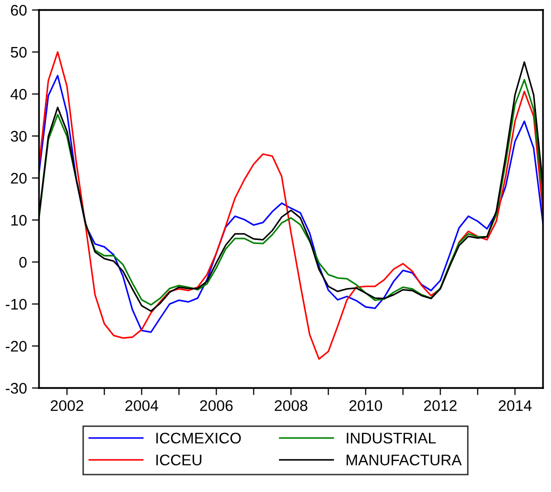  What do you see at coordinates (18, 94) in the screenshot?
I see `y-tick-label: 40` at bounding box center [18, 94].